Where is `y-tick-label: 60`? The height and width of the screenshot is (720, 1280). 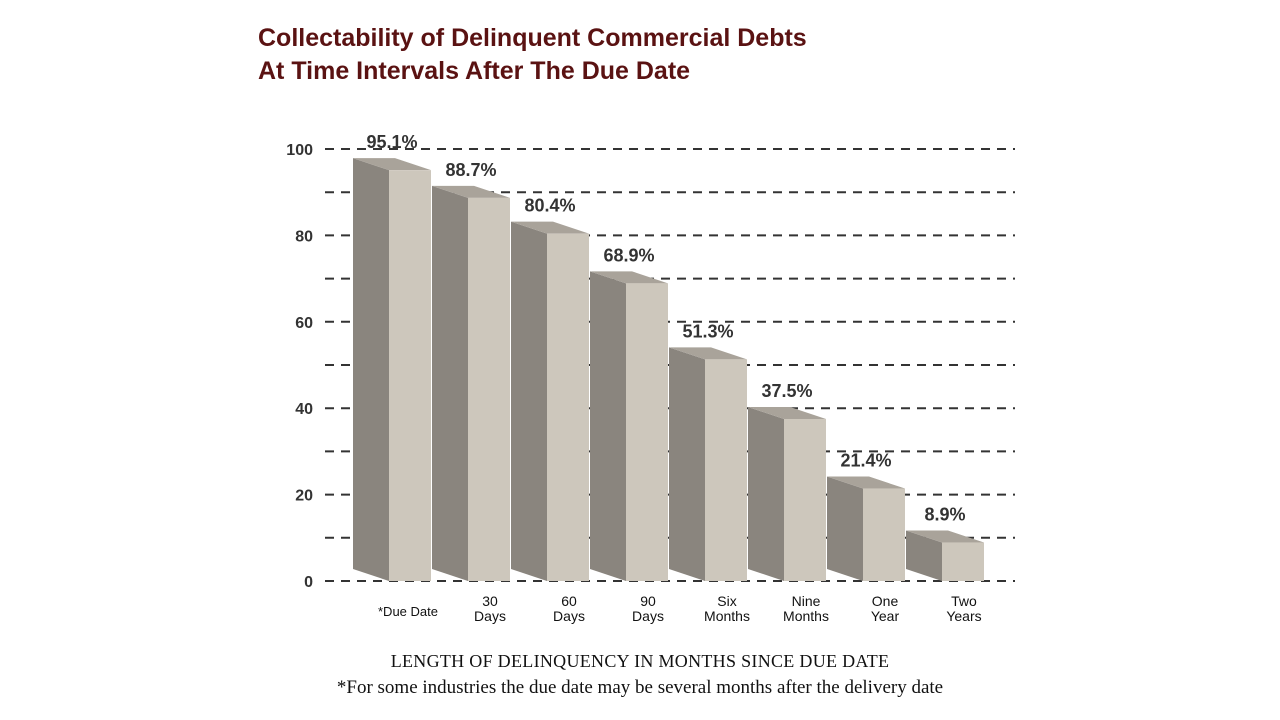
y-tick-label: 60 is located at coordinates (304, 323).